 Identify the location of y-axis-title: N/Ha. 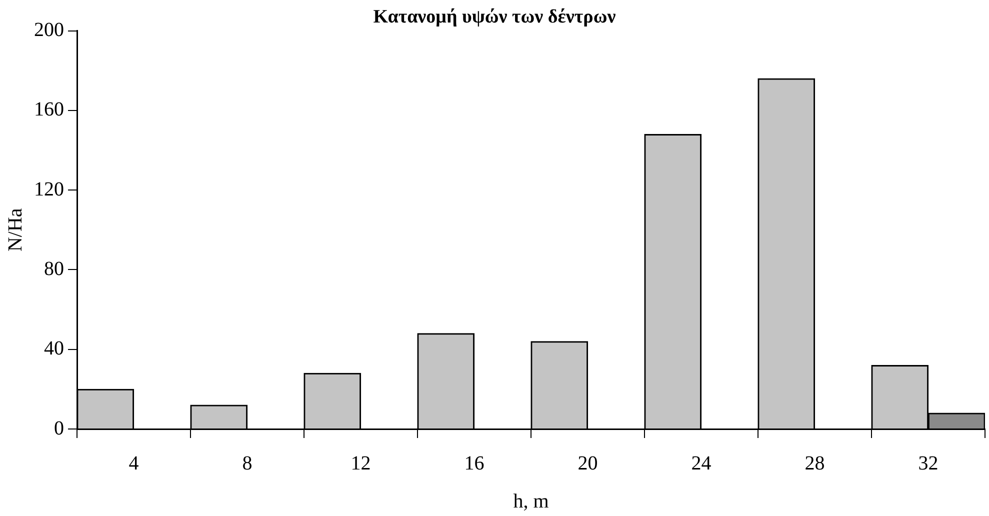
(15, 230).